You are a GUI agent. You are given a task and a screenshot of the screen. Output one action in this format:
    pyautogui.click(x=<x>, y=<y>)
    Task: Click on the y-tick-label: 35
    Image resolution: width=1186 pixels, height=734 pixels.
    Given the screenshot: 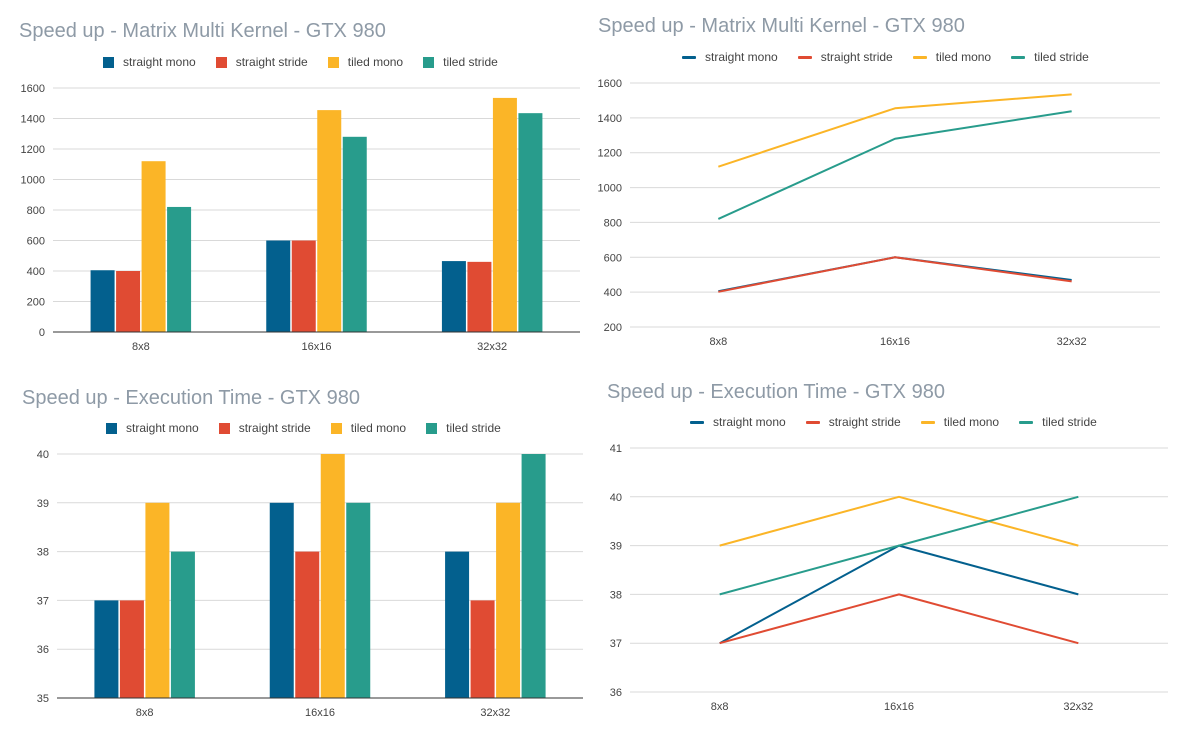 What is the action you would take?
    pyautogui.click(x=43, y=699)
    